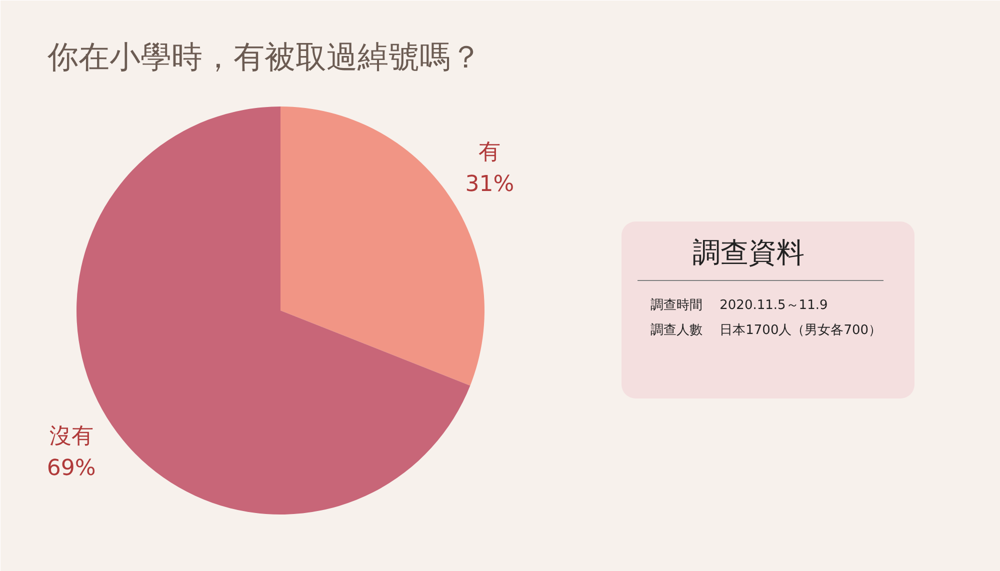 Image resolution: width=1000 pixels, height=571 pixels. What do you see at coordinates (71, 469) in the screenshot?
I see `data-label: 69%` at bounding box center [71, 469].